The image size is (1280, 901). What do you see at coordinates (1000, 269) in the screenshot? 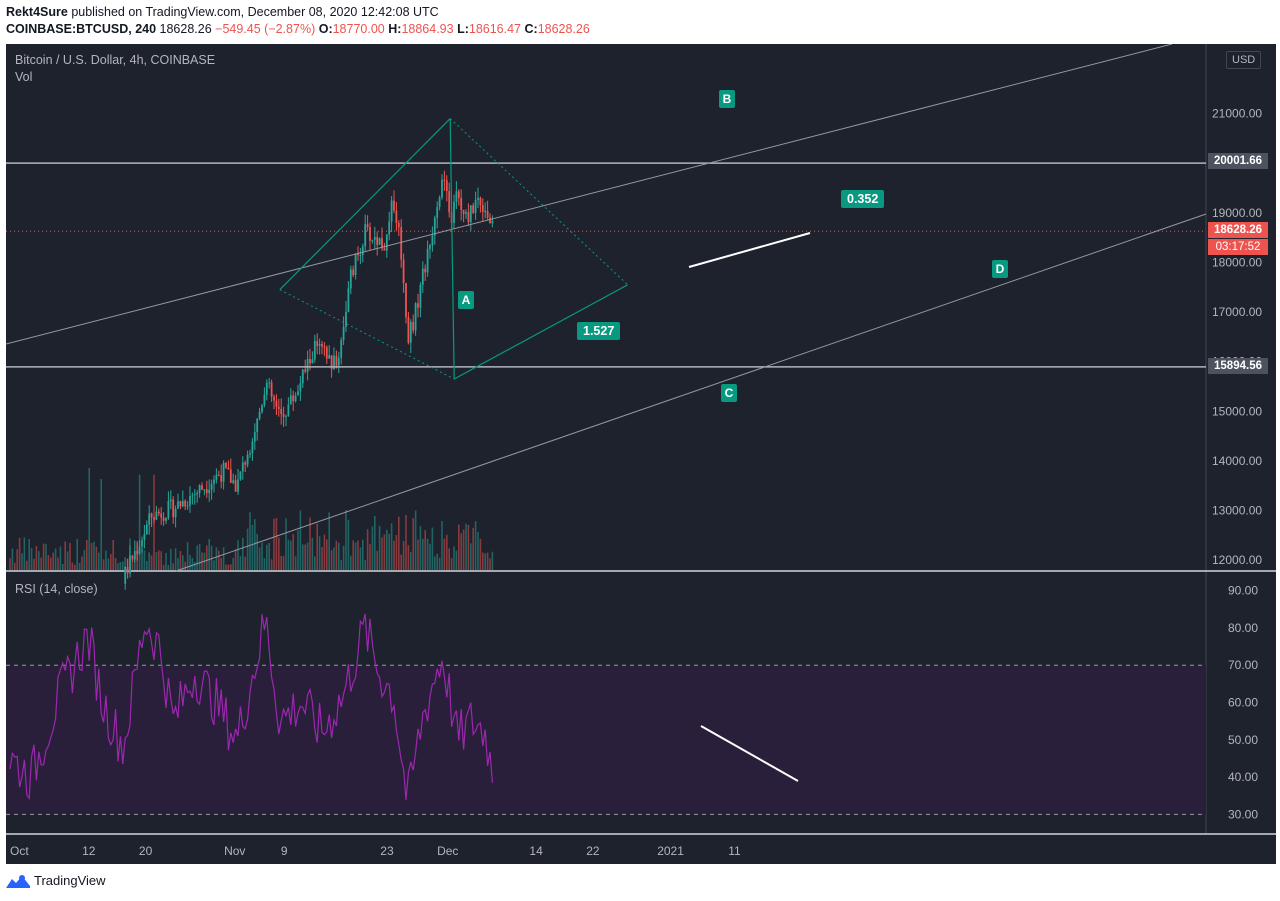
I see `point-d-label: D` at bounding box center [1000, 269].